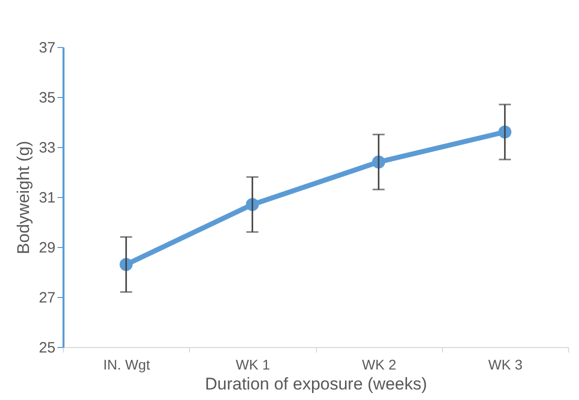 This screenshot has width=579, height=400. I want to click on x-tick-label: WK 3, so click(505, 364).